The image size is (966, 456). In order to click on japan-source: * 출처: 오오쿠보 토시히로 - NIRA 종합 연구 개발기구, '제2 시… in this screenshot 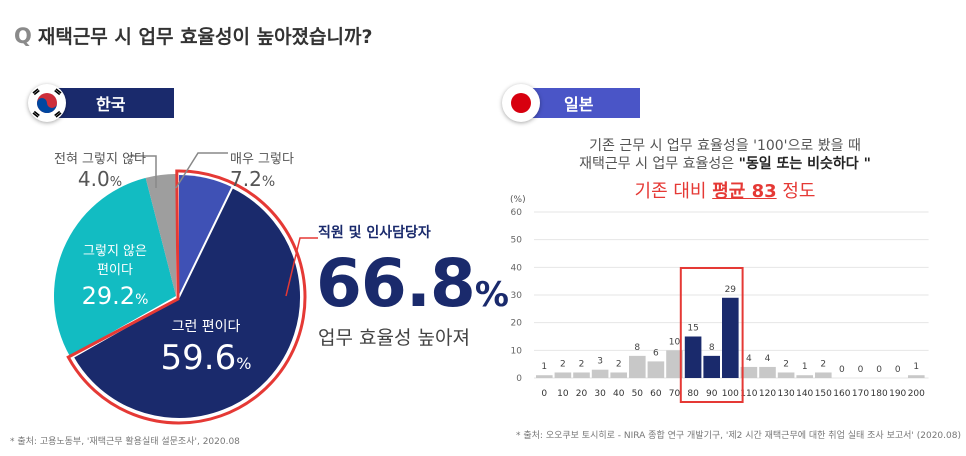, I will do `click(738, 436)`.